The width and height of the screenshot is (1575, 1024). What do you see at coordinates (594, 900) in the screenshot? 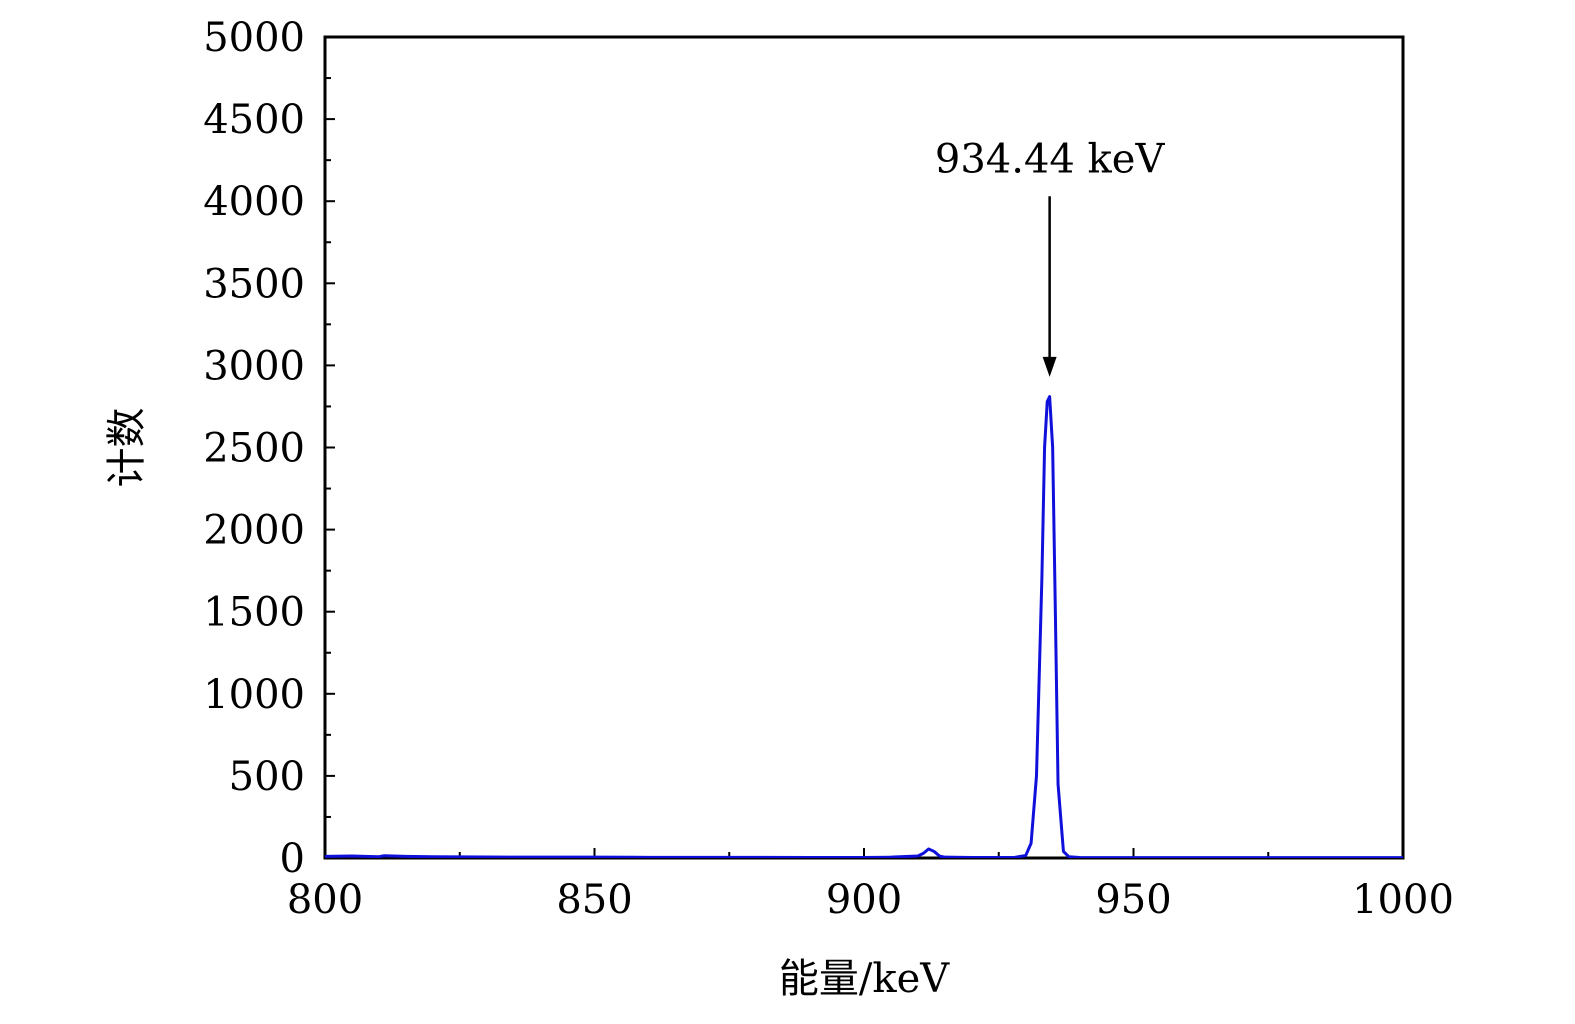
I see `x-tick-label: 850` at bounding box center [594, 900].